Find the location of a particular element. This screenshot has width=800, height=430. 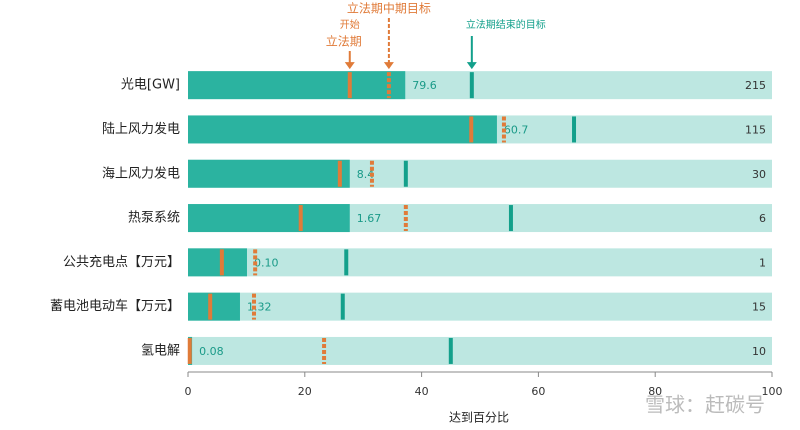

current-value: 0.08 is located at coordinates (211, 351).